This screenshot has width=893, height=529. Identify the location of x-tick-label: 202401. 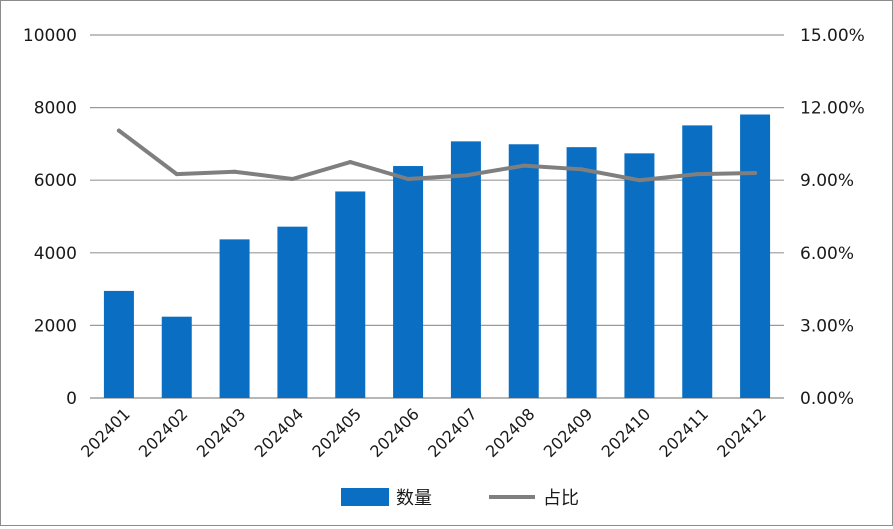
(105, 432).